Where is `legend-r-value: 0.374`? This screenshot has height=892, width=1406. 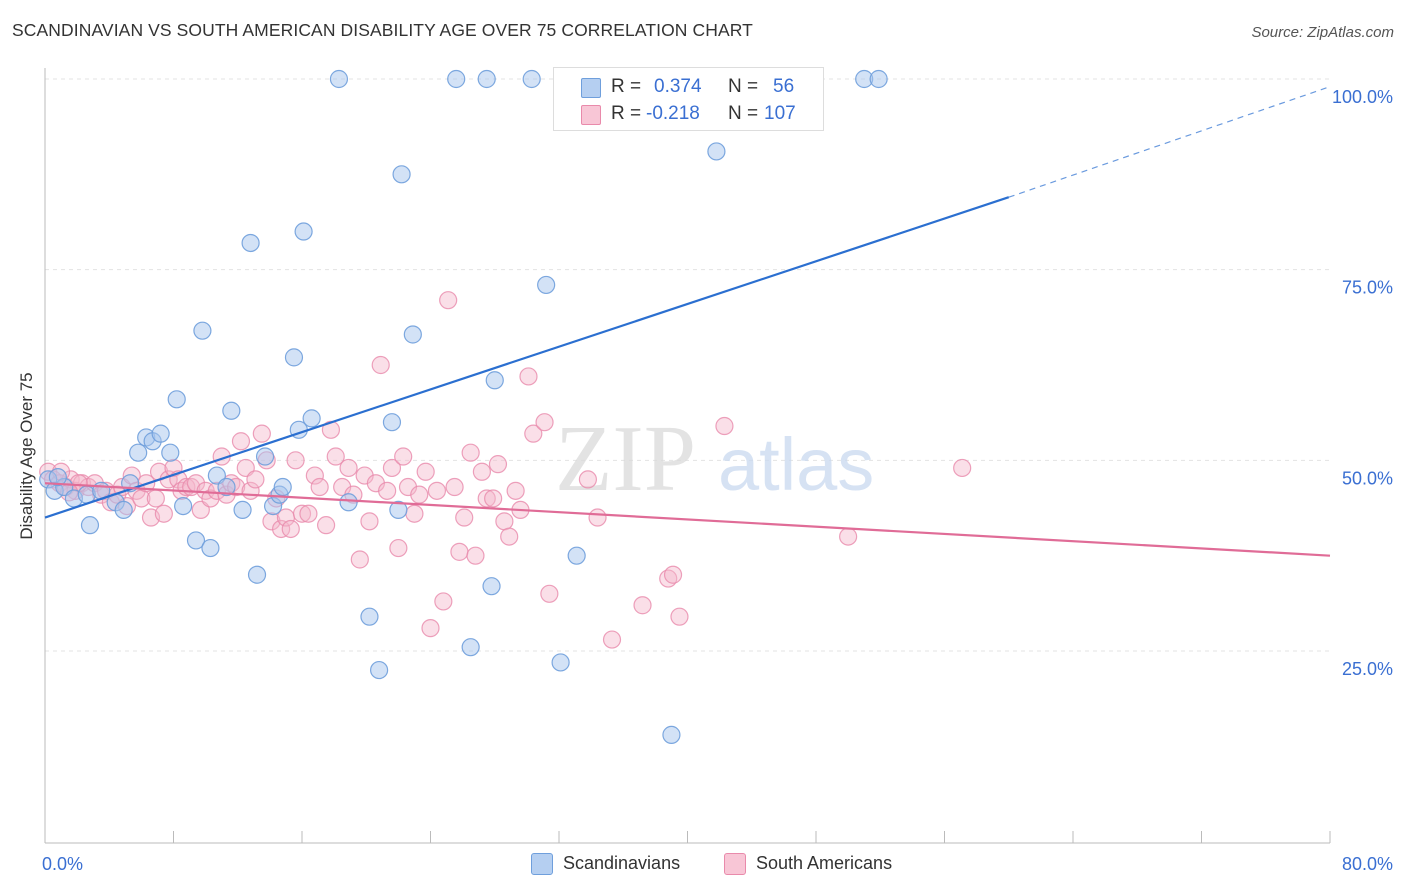 legend-r-value: 0.374 is located at coordinates (678, 86).